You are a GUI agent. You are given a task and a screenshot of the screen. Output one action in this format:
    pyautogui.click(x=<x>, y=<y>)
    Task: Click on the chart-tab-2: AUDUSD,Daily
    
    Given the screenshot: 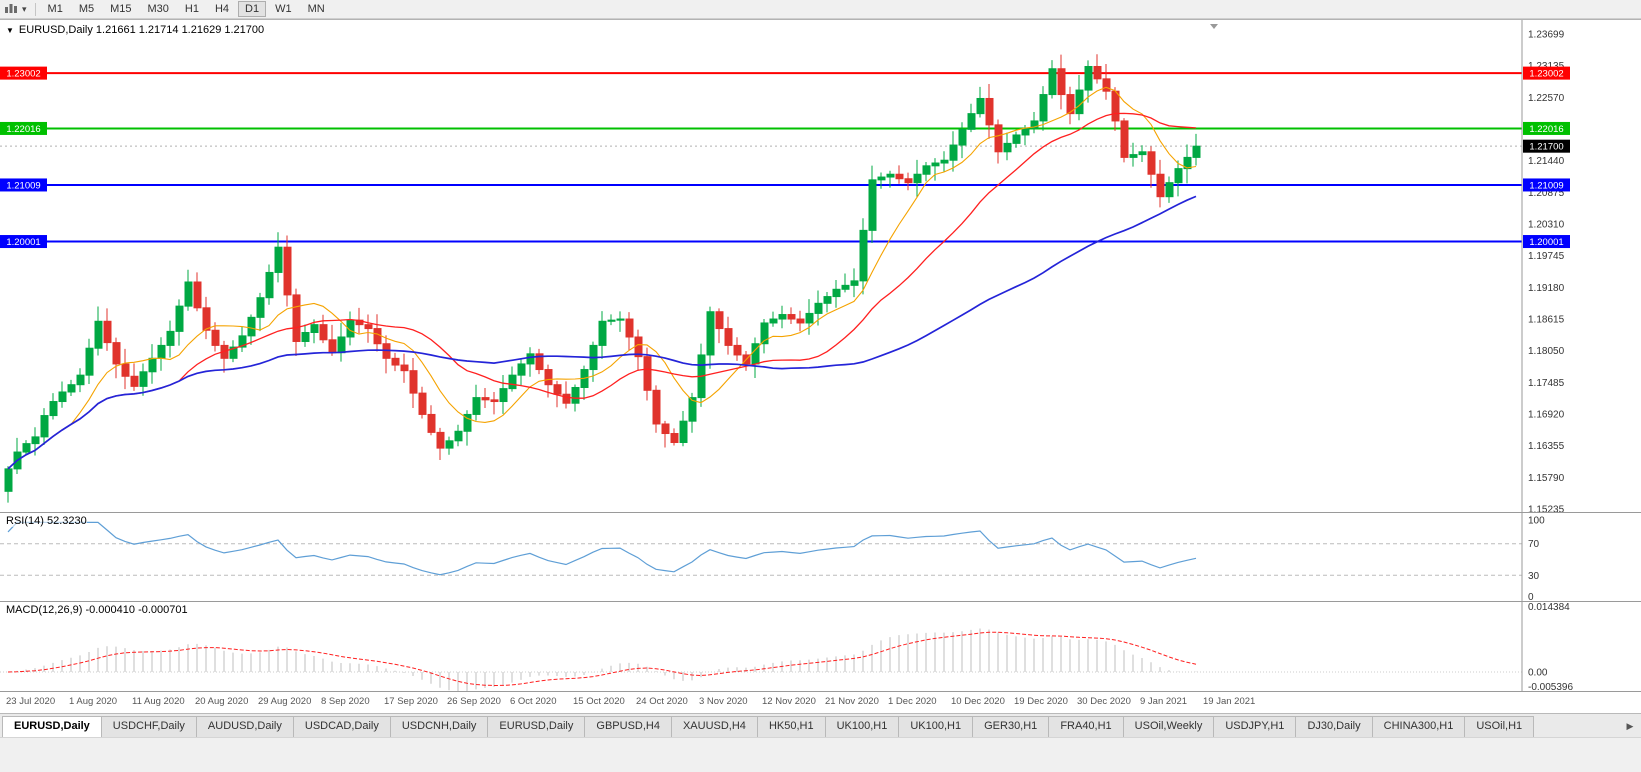 What is the action you would take?
    pyautogui.click(x=244, y=726)
    